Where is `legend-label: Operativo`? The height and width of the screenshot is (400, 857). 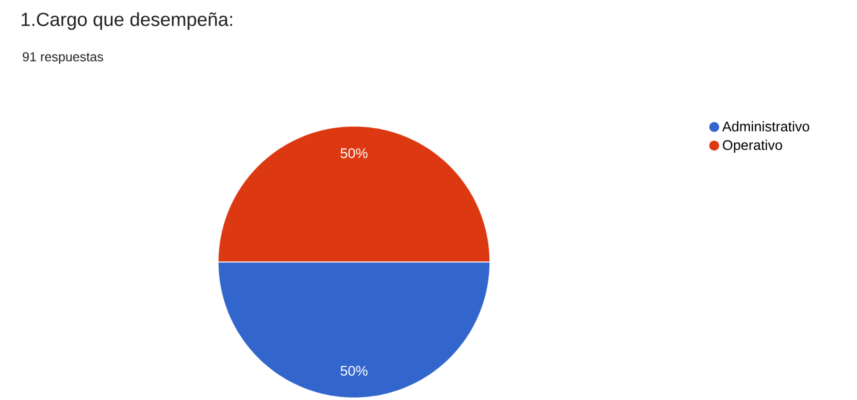 legend-label: Operativo is located at coordinates (752, 146).